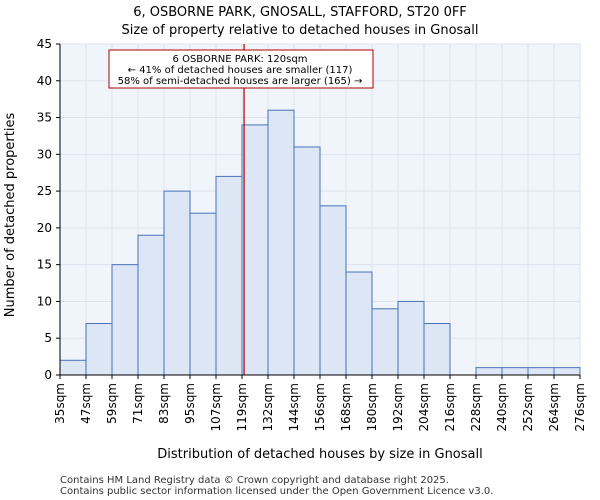 This screenshot has height=500, width=600. Describe the element at coordinates (48, 338) in the screenshot. I see `y-tick-label: 5` at that location.